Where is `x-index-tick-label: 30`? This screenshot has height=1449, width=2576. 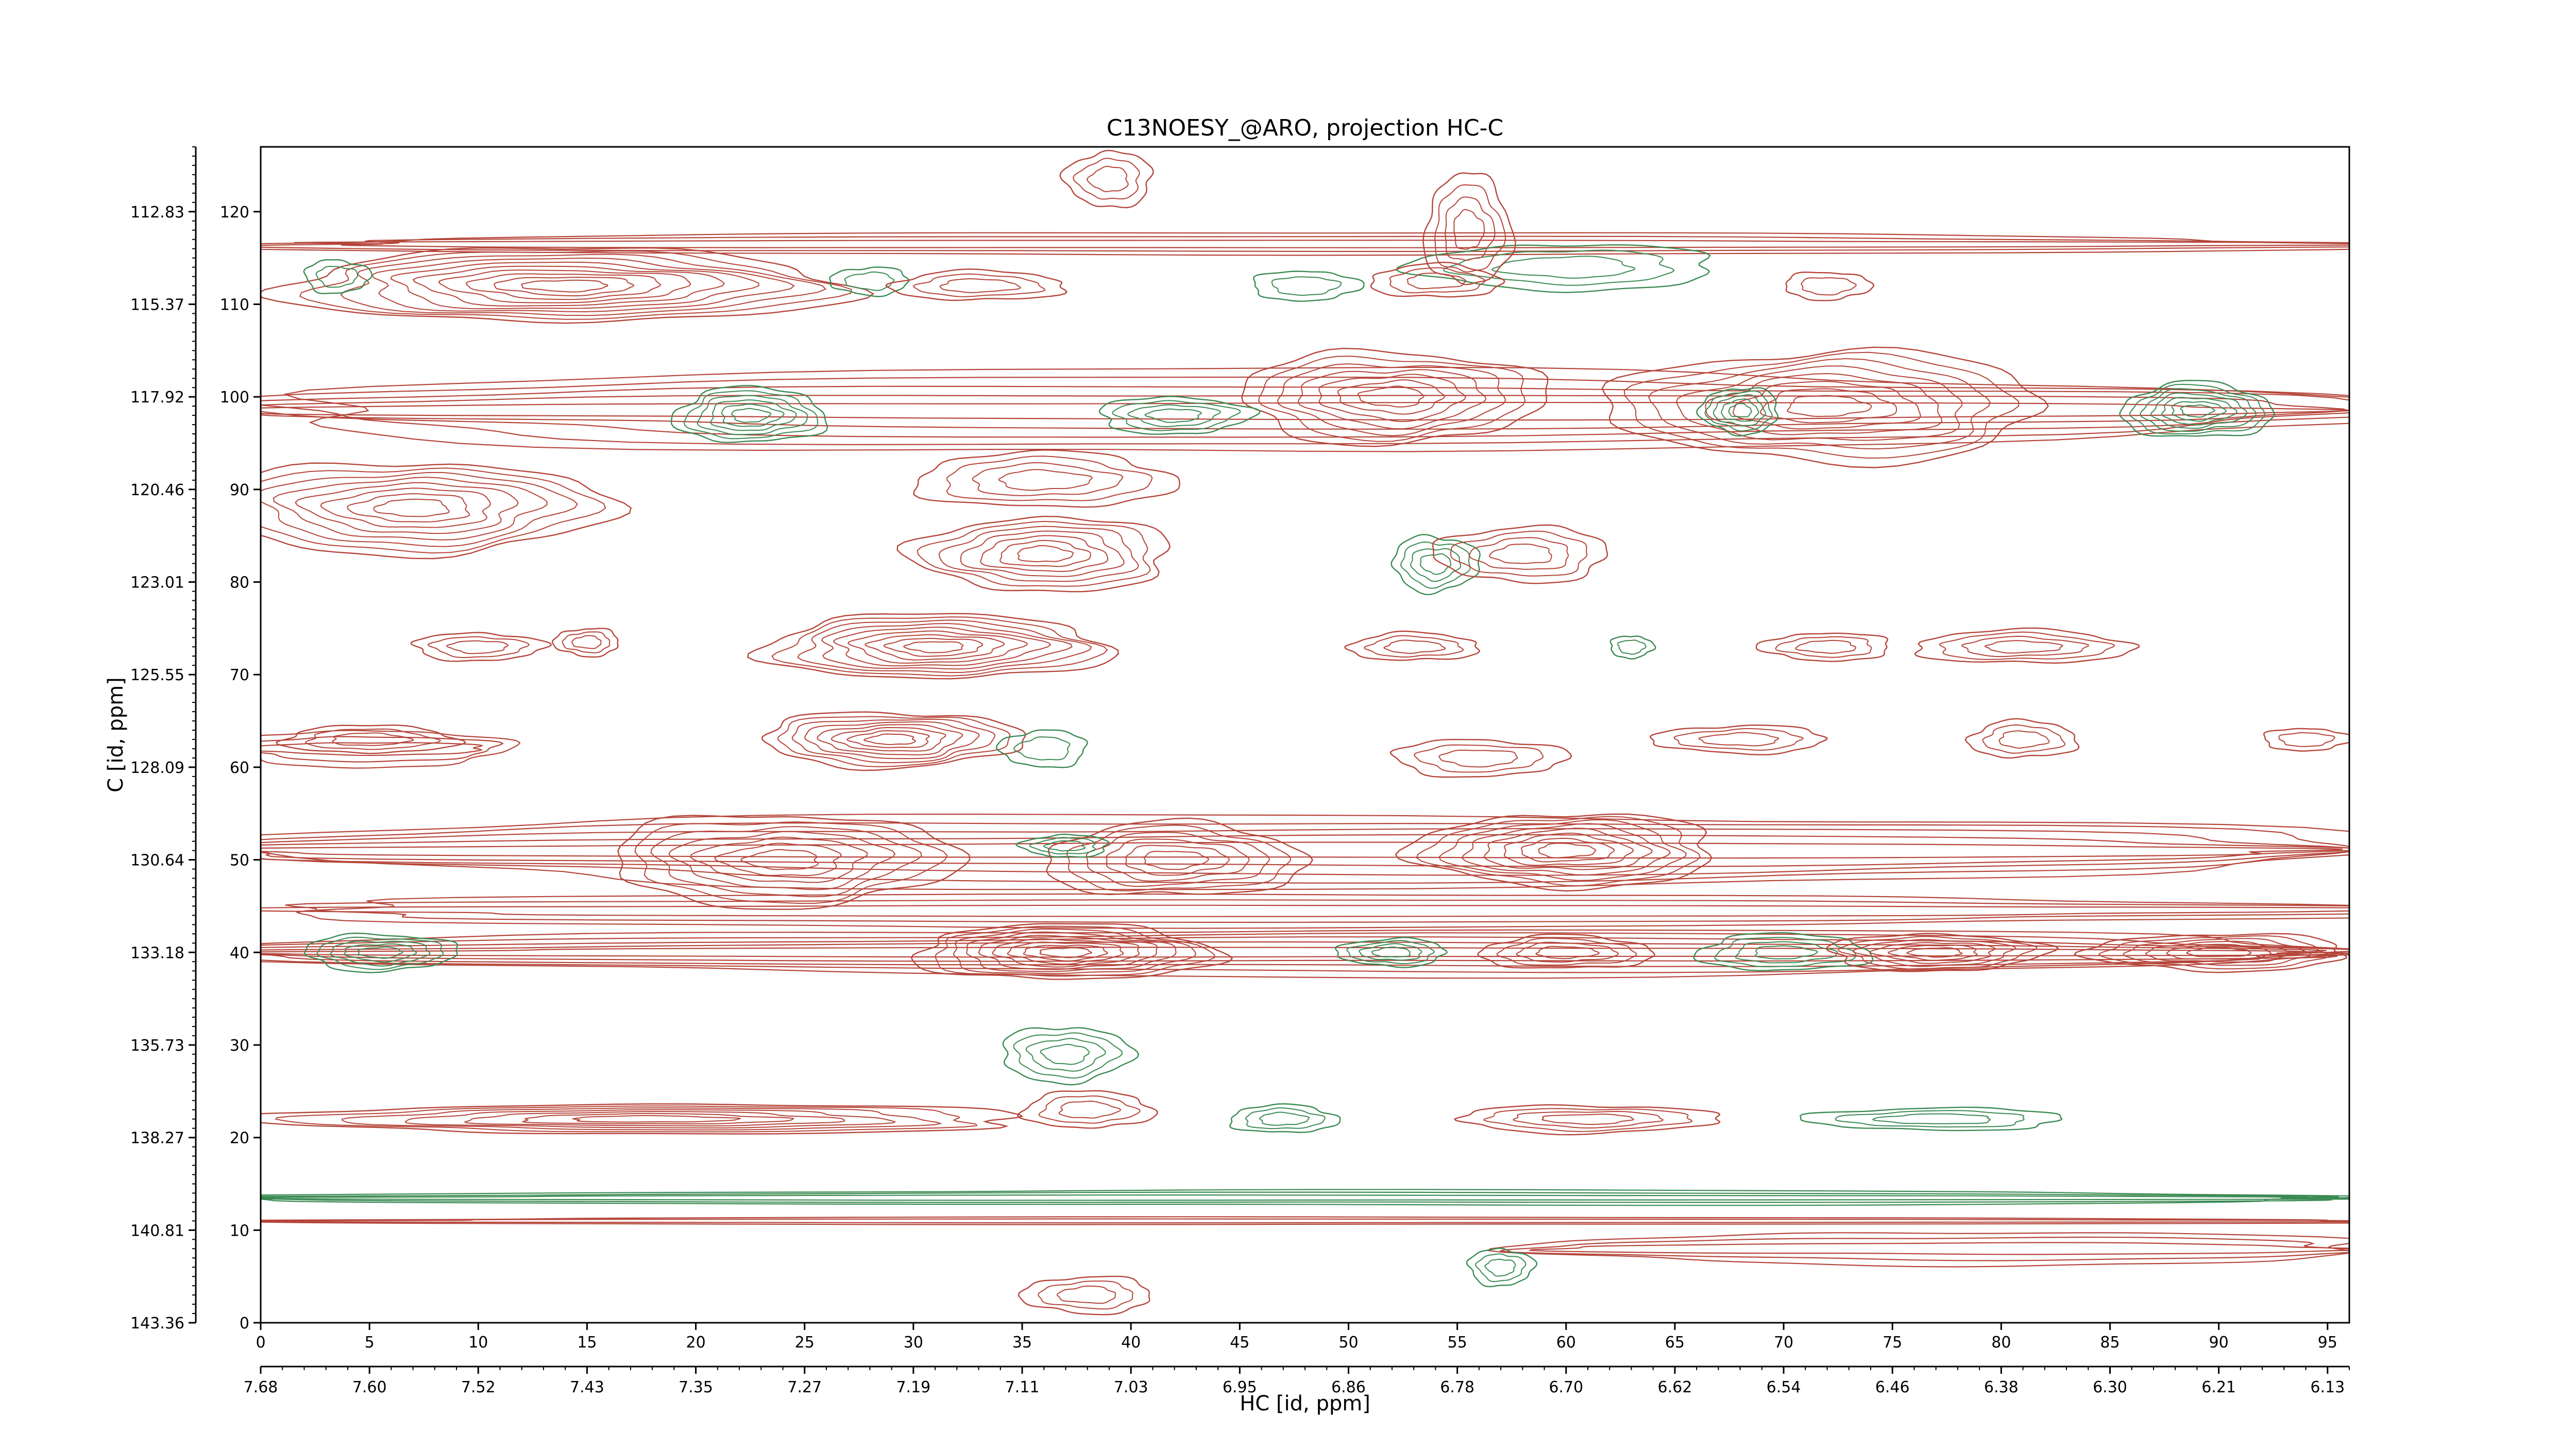 x-index-tick-label: 30 is located at coordinates (913, 1343).